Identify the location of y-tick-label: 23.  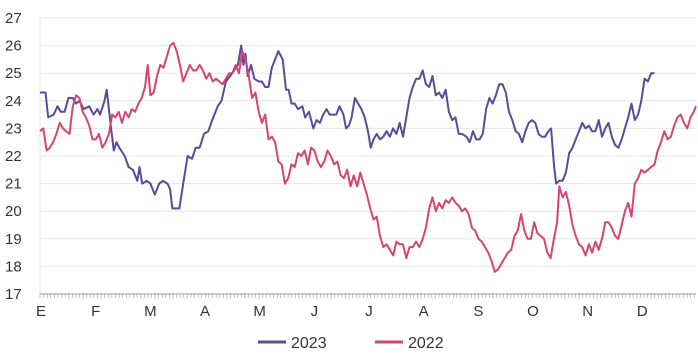
(13, 128).